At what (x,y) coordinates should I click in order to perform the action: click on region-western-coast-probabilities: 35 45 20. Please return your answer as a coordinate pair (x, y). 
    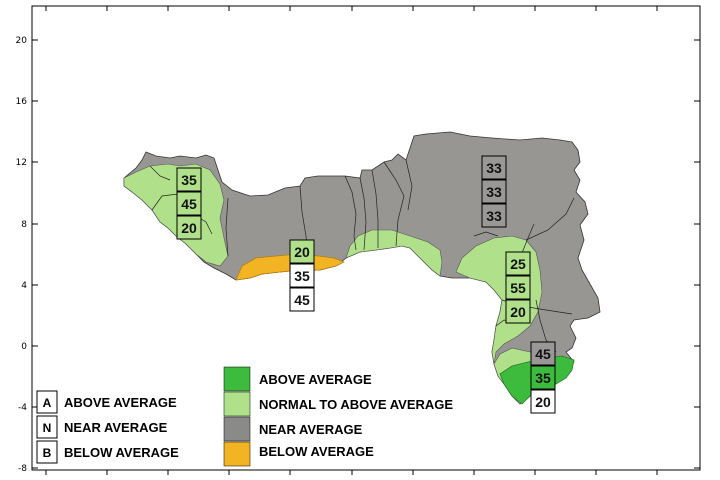
    Looking at the image, I should click on (189, 203).